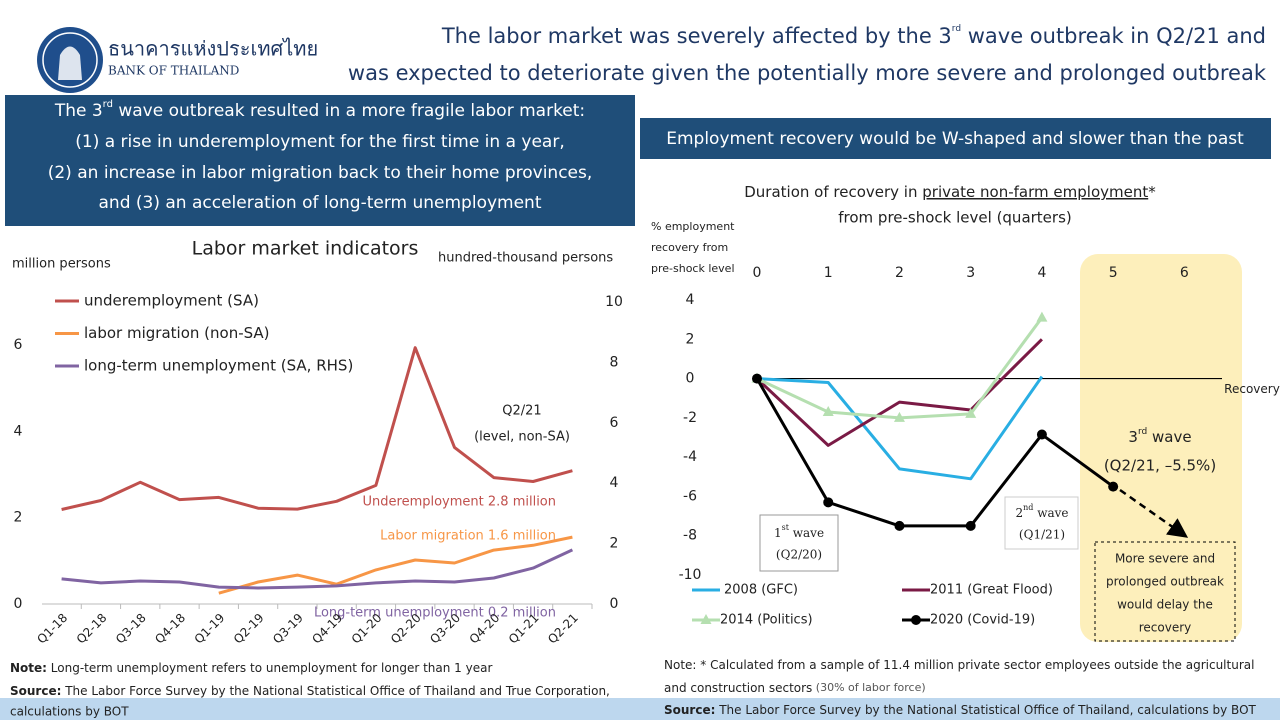 The image size is (1280, 720). Describe the element at coordinates (899, 273) in the screenshot. I see `x-tick-label: 2` at that location.